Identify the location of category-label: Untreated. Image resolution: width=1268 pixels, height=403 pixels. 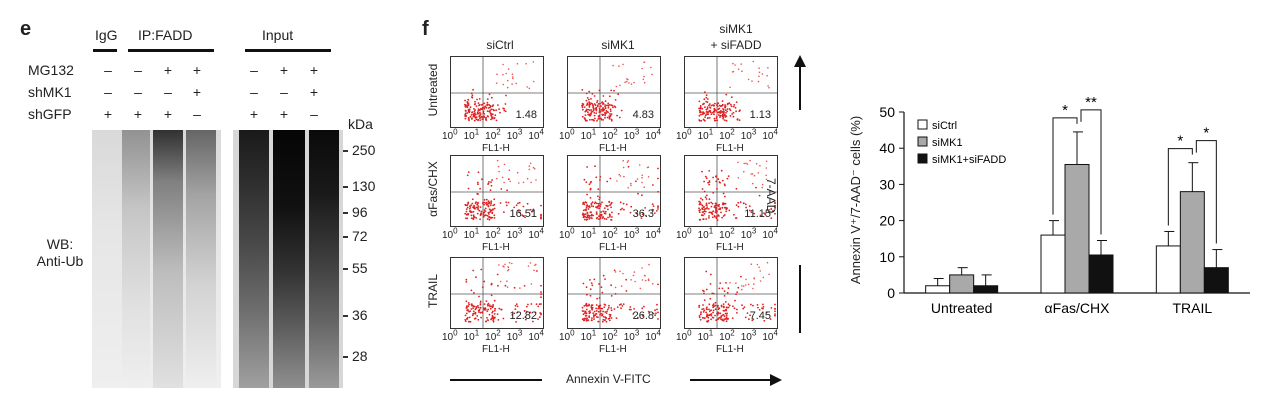
(961, 308).